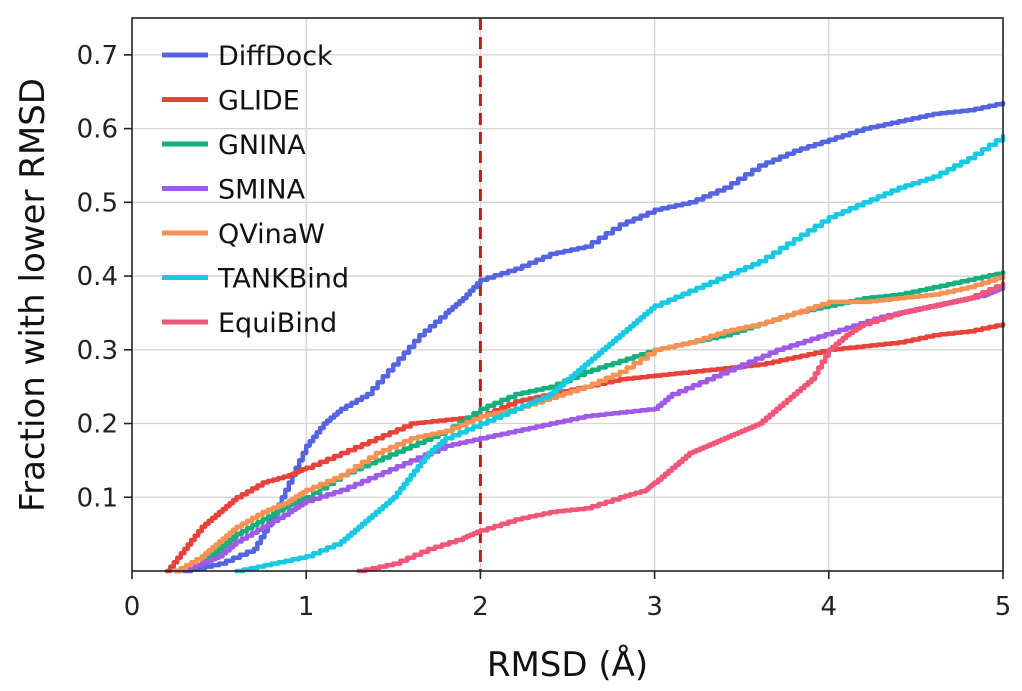  I want to click on x-tick-label: 4, so click(829, 607).